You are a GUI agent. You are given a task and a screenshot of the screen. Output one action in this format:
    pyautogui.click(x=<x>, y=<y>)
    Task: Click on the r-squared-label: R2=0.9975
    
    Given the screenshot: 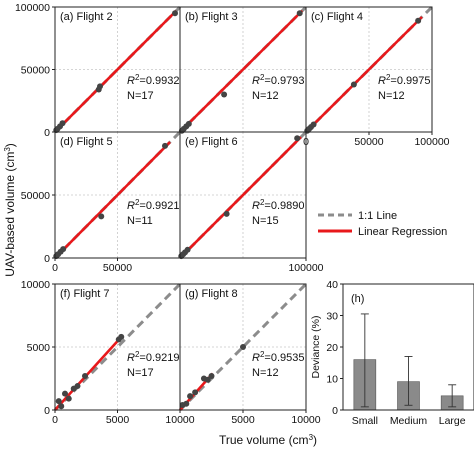 What is the action you would take?
    pyautogui.click(x=404, y=80)
    